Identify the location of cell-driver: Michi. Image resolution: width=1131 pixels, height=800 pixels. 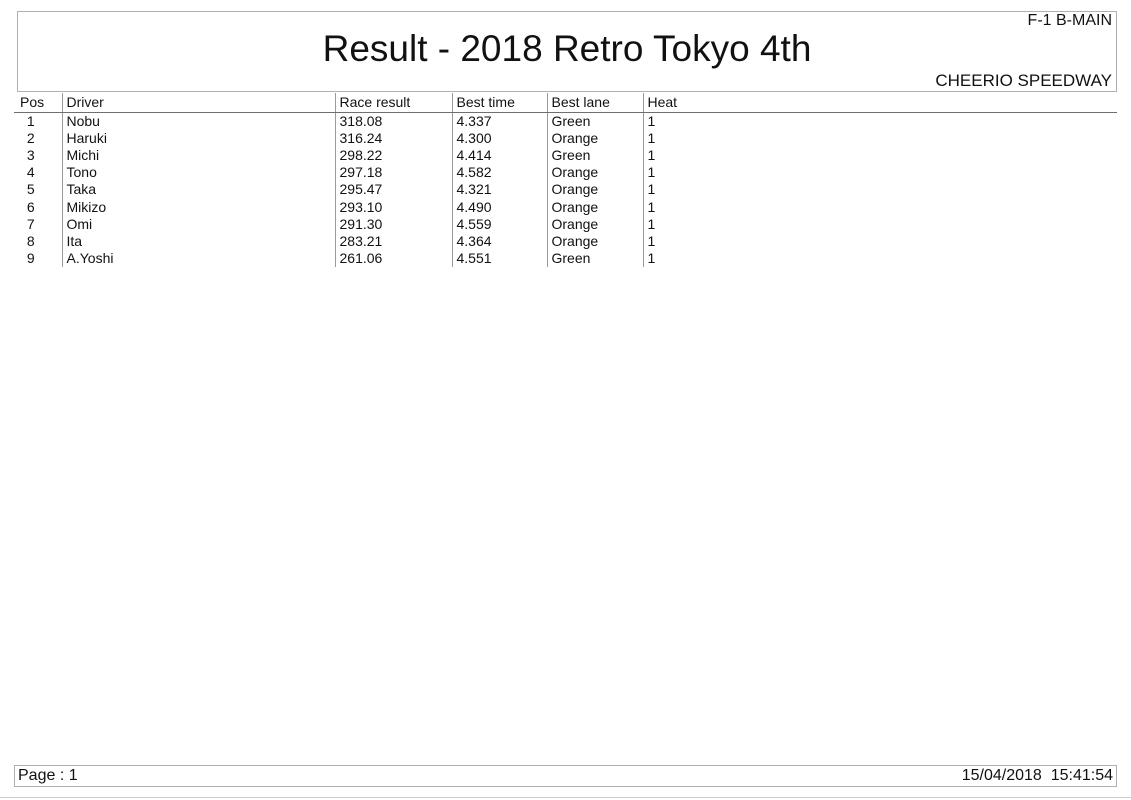
(198, 155).